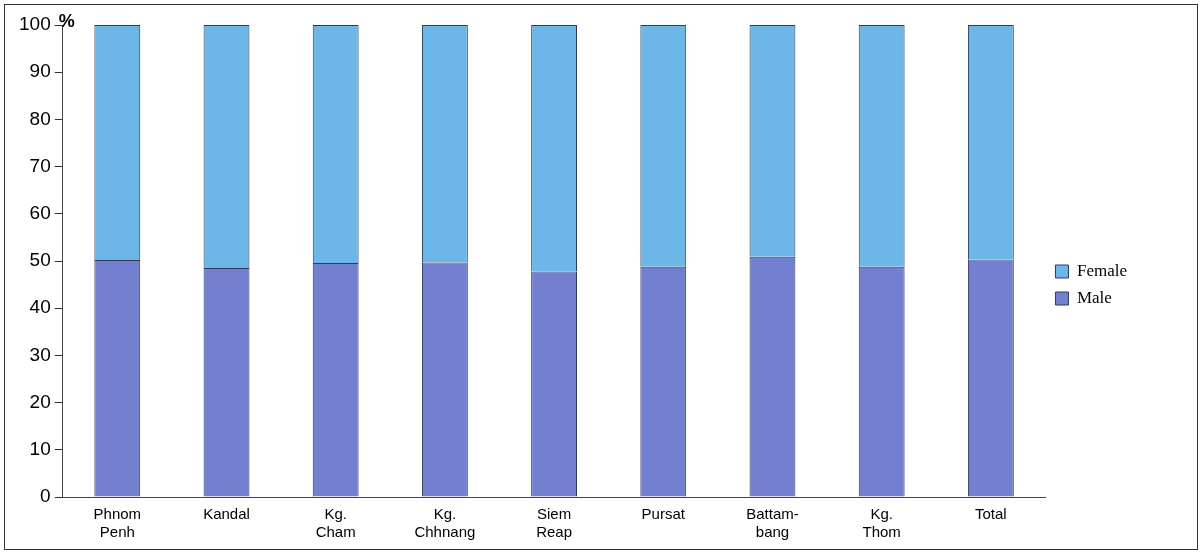 The image size is (1204, 556). What do you see at coordinates (40, 118) in the screenshot?
I see `y-tick-label: 80` at bounding box center [40, 118].